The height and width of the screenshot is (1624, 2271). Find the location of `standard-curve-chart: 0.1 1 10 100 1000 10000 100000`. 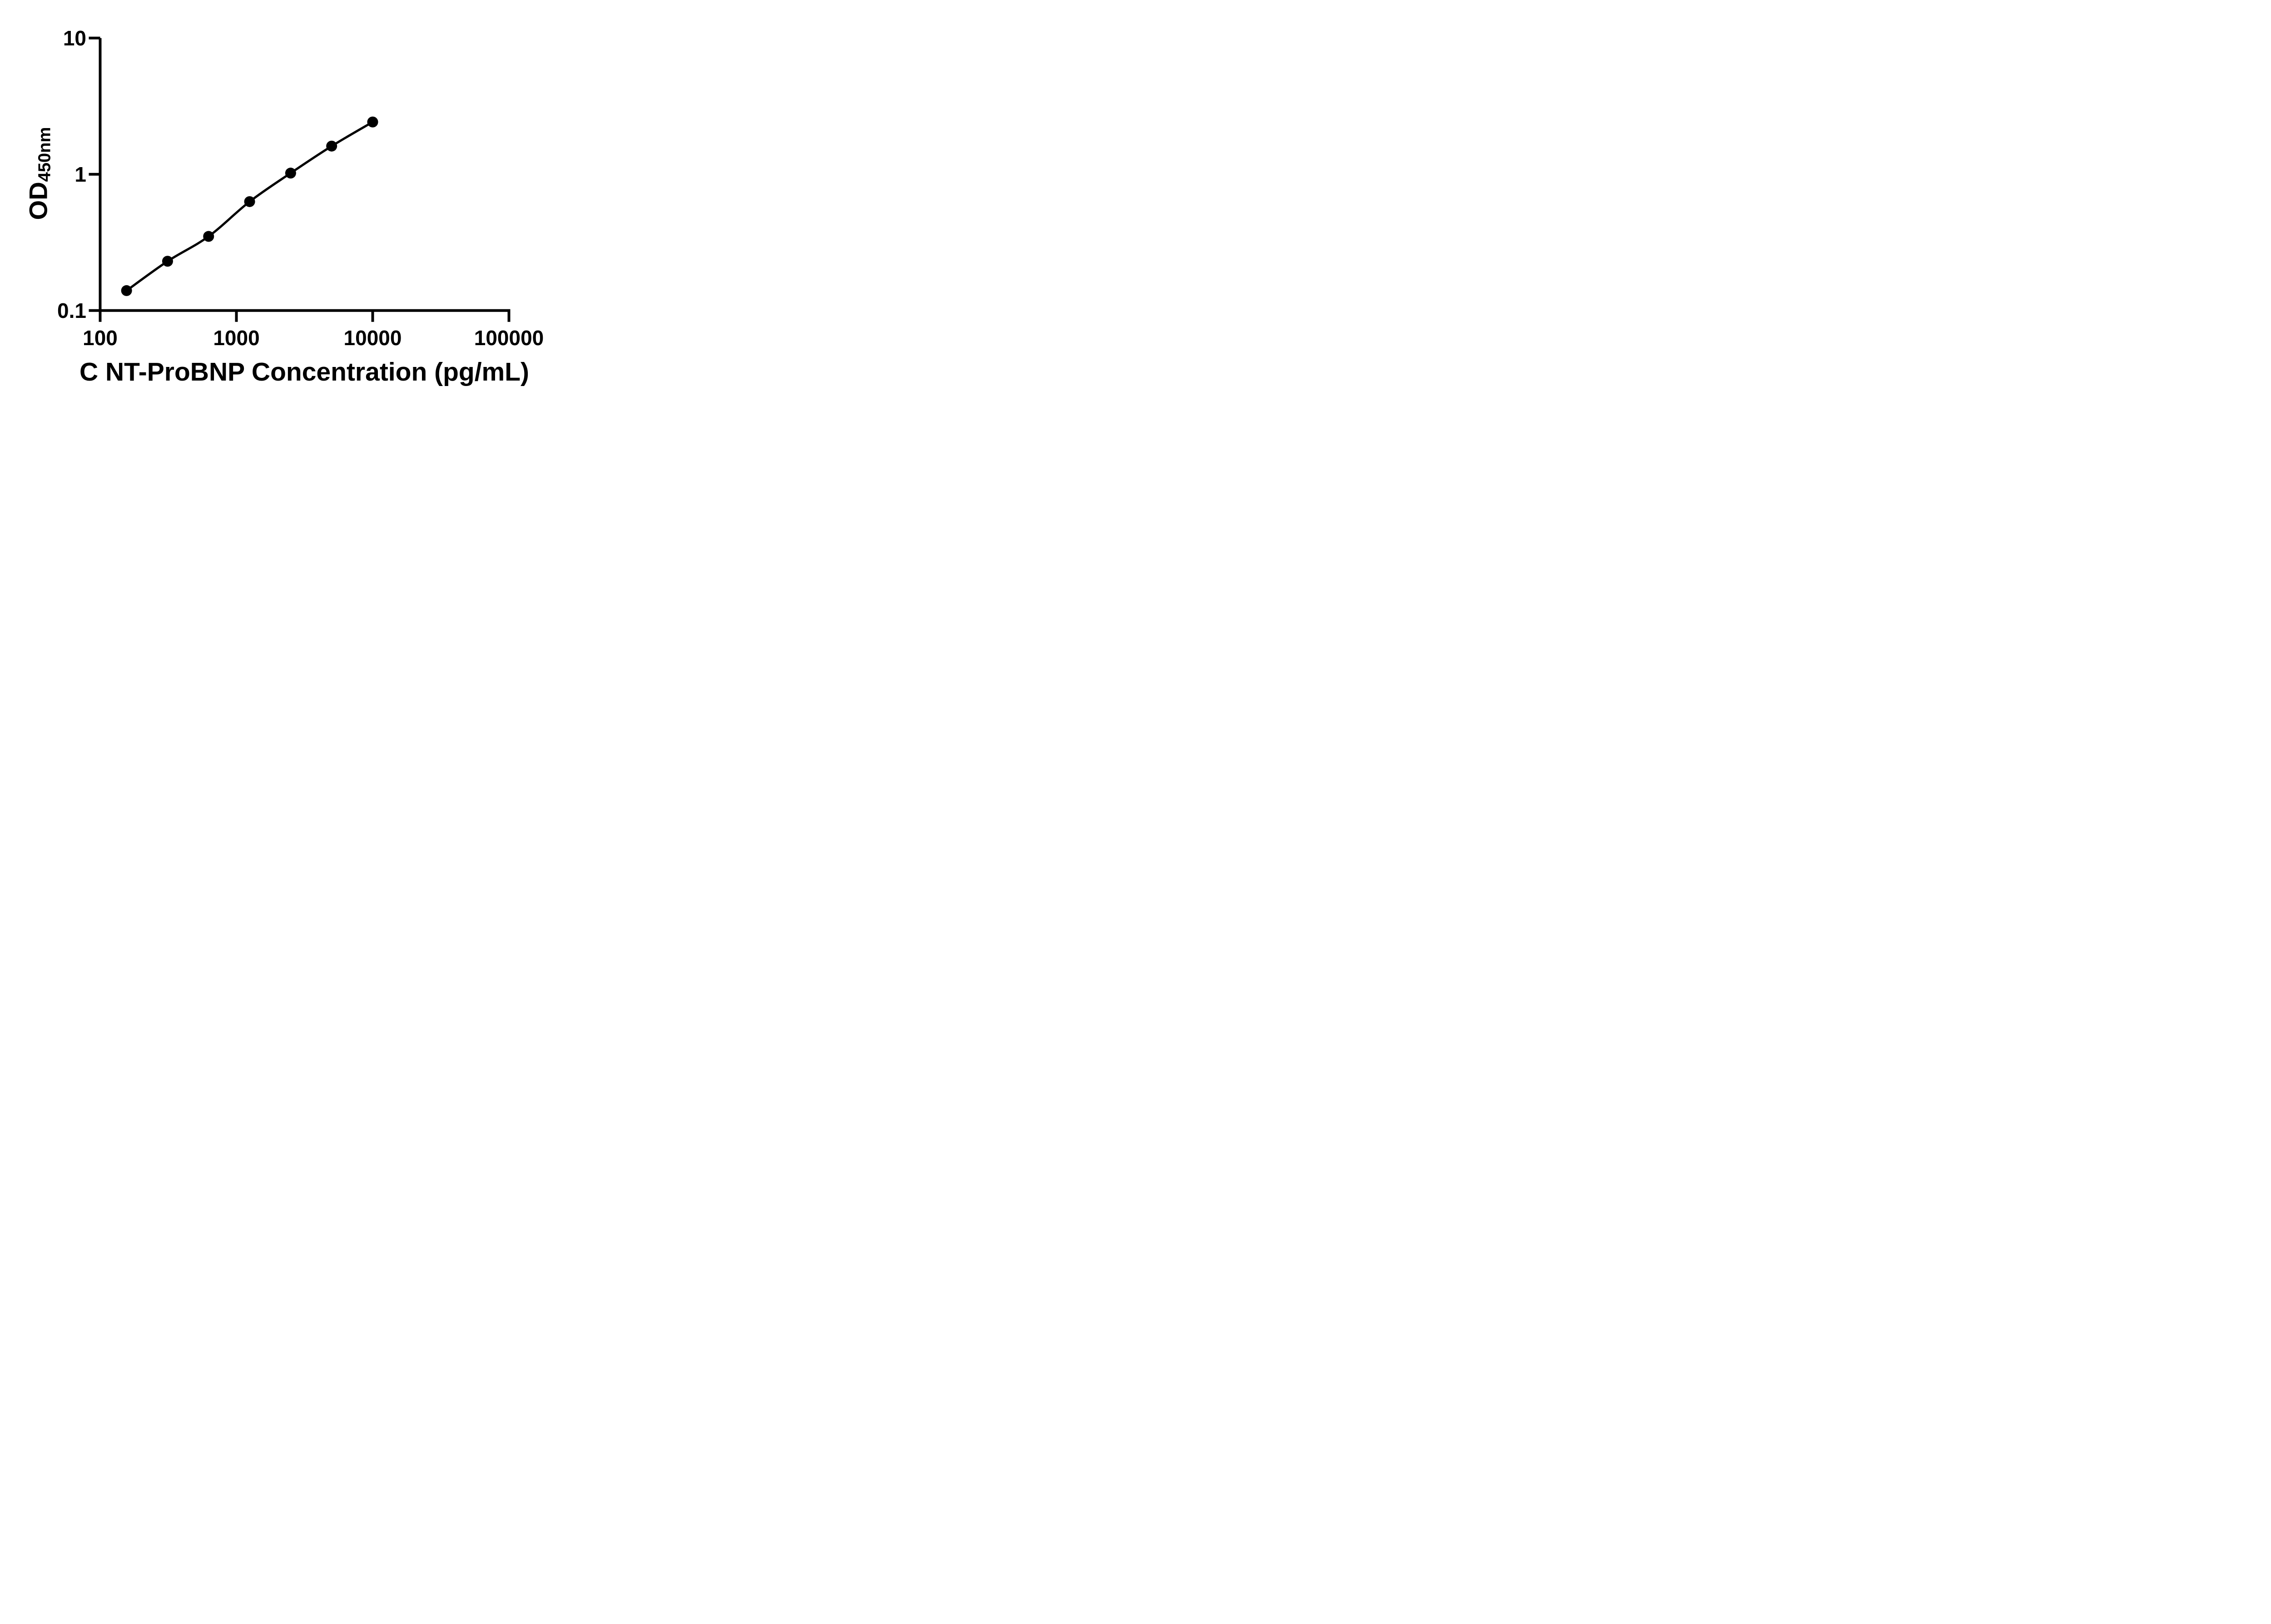

standard-curve-chart: 0.1 1 10 100 1000 10000 100000 is located at coordinates (300, 188).